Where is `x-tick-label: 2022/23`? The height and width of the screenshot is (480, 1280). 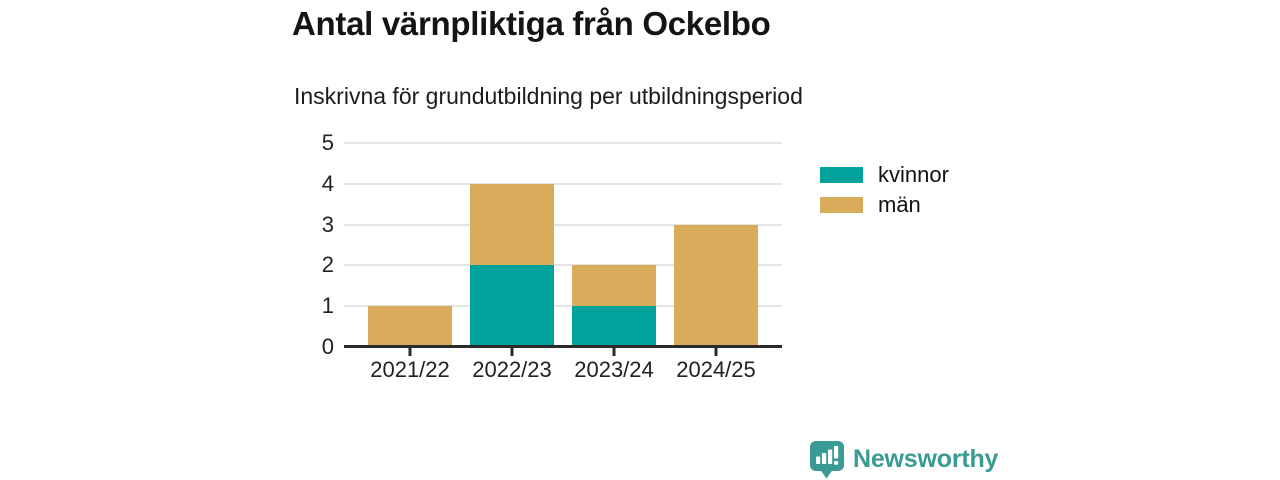 x-tick-label: 2022/23 is located at coordinates (512, 369).